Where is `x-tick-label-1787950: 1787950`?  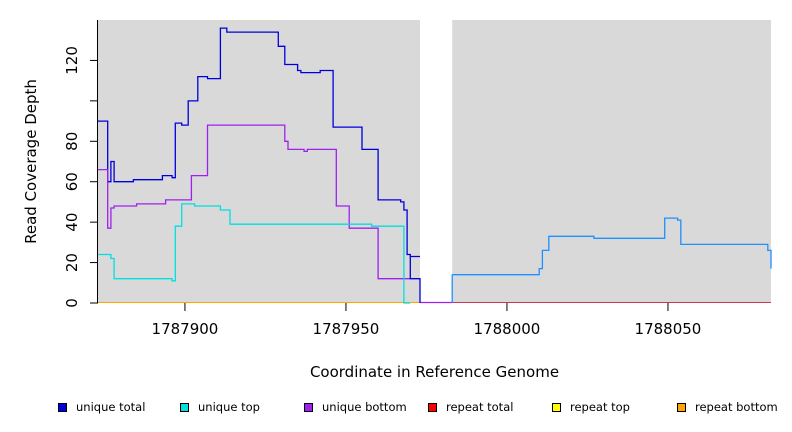 x-tick-label-1787950: 1787950 is located at coordinates (346, 329).